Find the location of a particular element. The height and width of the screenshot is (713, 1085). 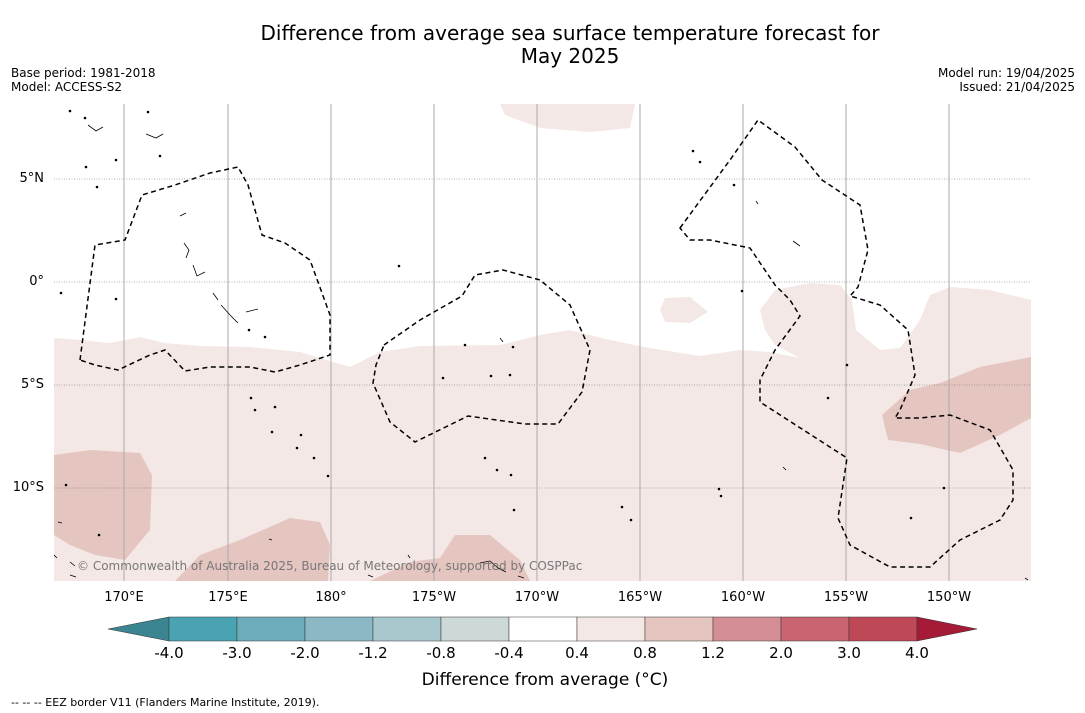

colorbar-label: 0.4 is located at coordinates (577, 653).